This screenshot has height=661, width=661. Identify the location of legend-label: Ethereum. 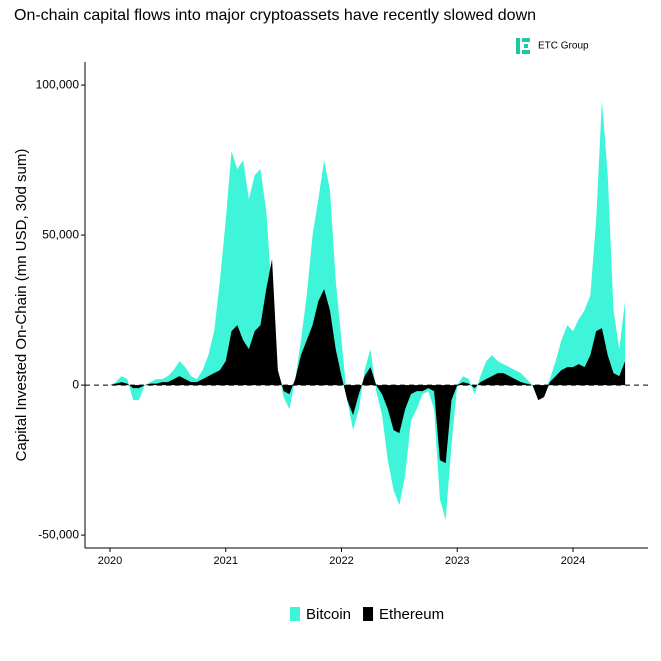
(411, 614).